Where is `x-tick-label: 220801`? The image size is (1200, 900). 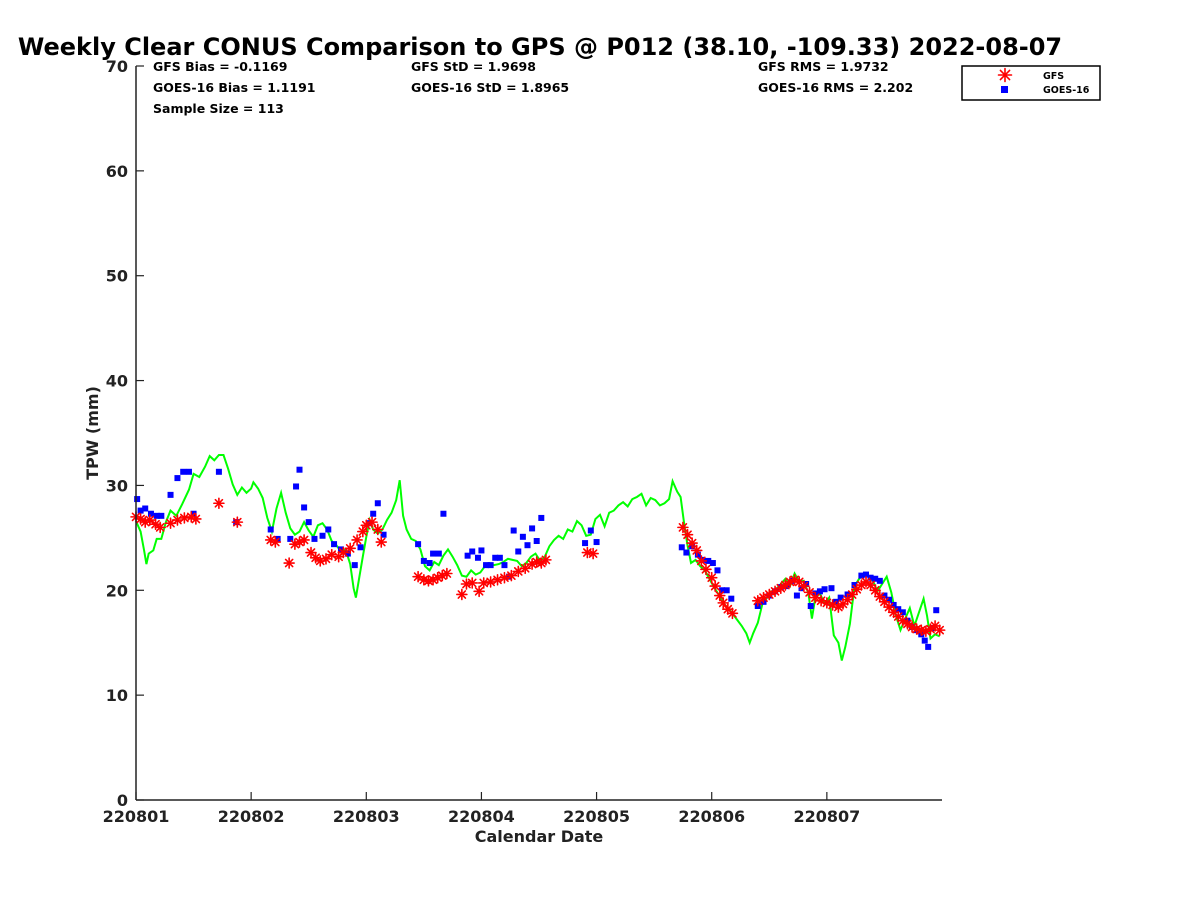
x-tick-label: 220801 is located at coordinates (136, 816).